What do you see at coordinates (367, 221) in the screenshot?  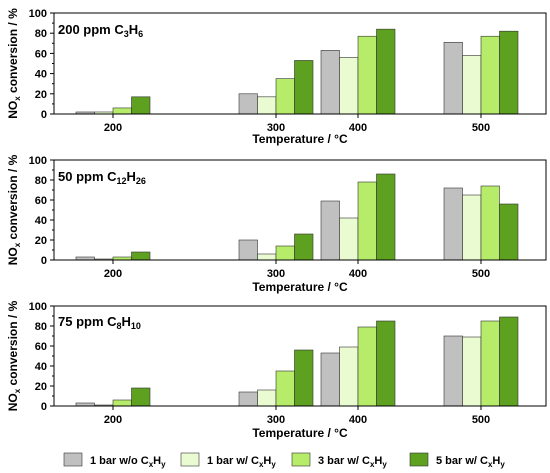 I see `bar-p2-s3-c3` at bounding box center [367, 221].